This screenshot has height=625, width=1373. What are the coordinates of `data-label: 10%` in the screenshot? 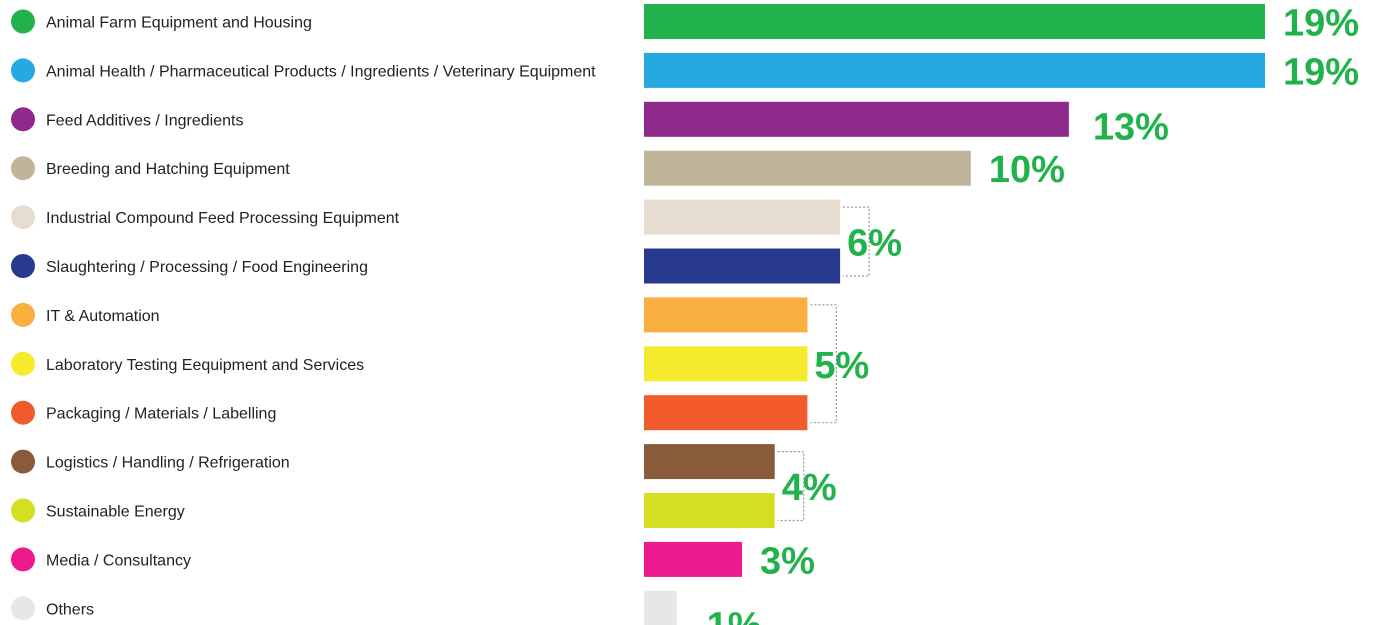 It's located at (1027, 170).